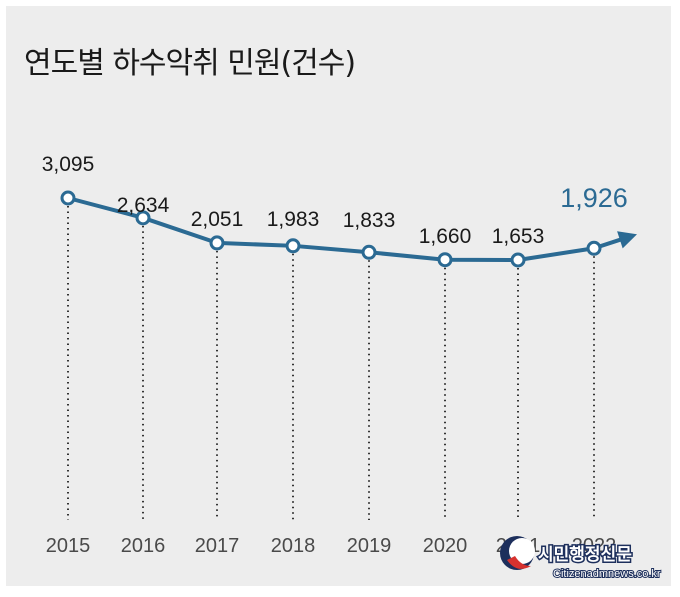 The height and width of the screenshot is (597, 680). Describe the element at coordinates (369, 220) in the screenshot. I see `value-label-2019: 1,833` at that location.